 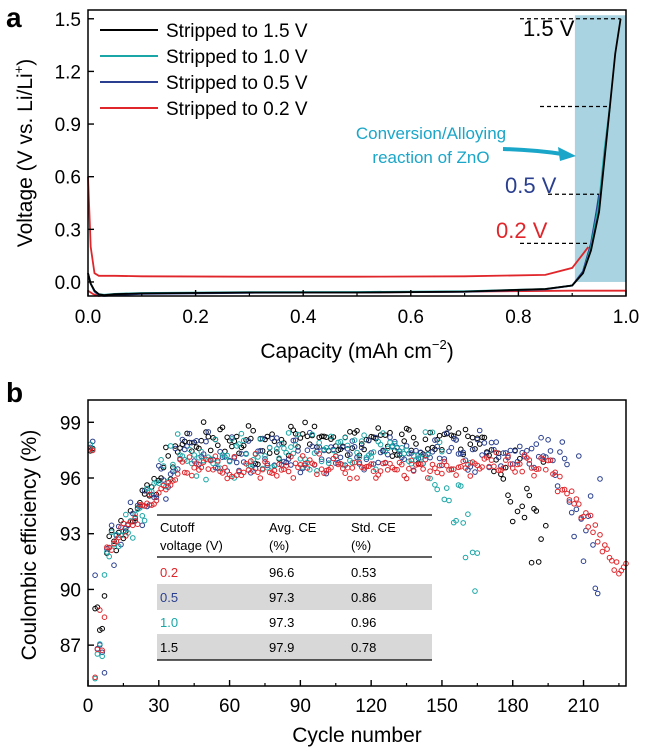 I want to click on table-header-avg-2: (%), so click(x=279, y=545).